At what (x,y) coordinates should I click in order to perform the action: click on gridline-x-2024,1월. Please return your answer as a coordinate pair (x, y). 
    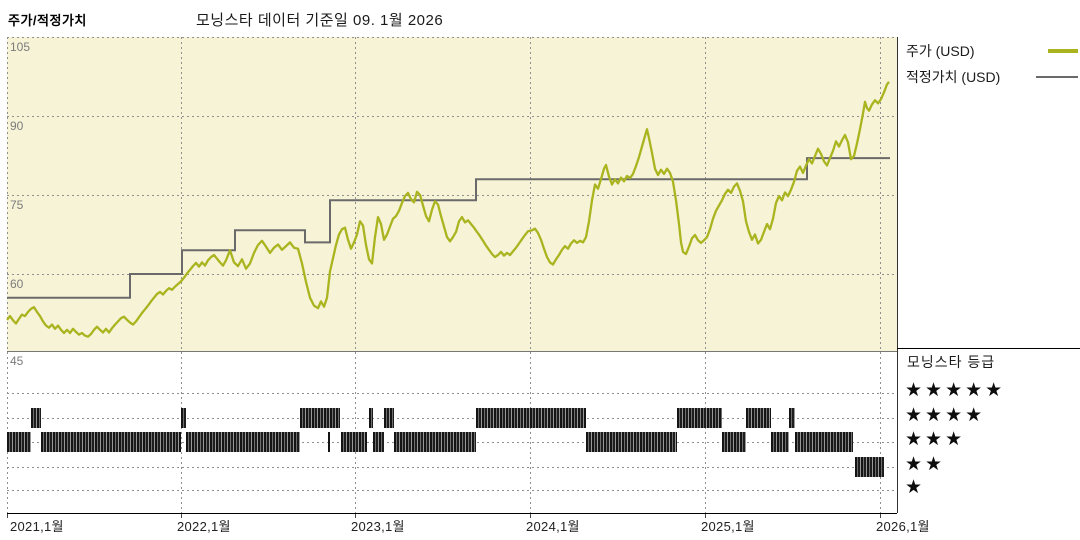
    Looking at the image, I should click on (530, 275).